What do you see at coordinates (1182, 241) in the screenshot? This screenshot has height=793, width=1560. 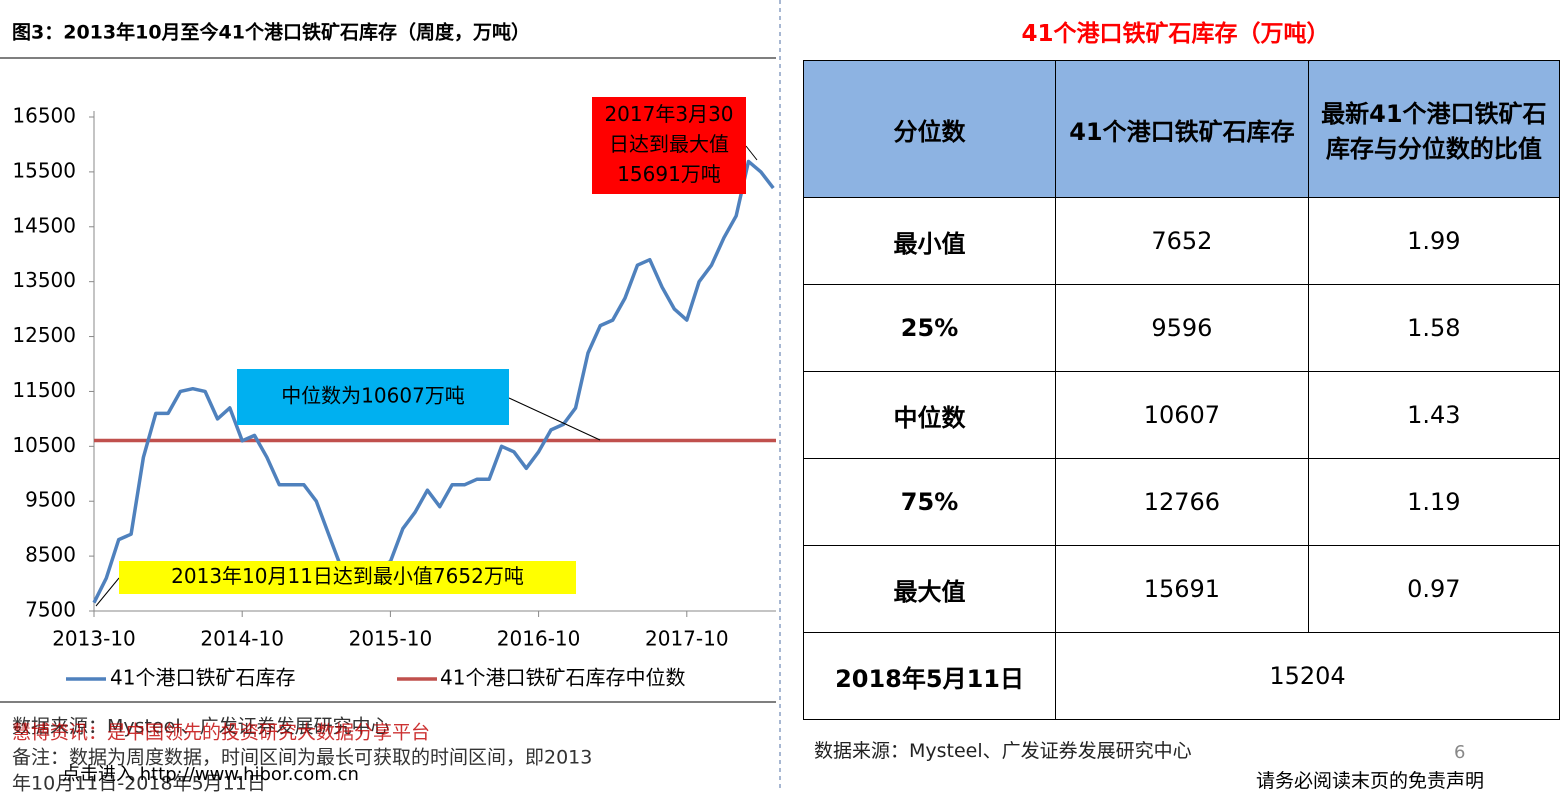 I see `cell: 7652` at bounding box center [1182, 241].